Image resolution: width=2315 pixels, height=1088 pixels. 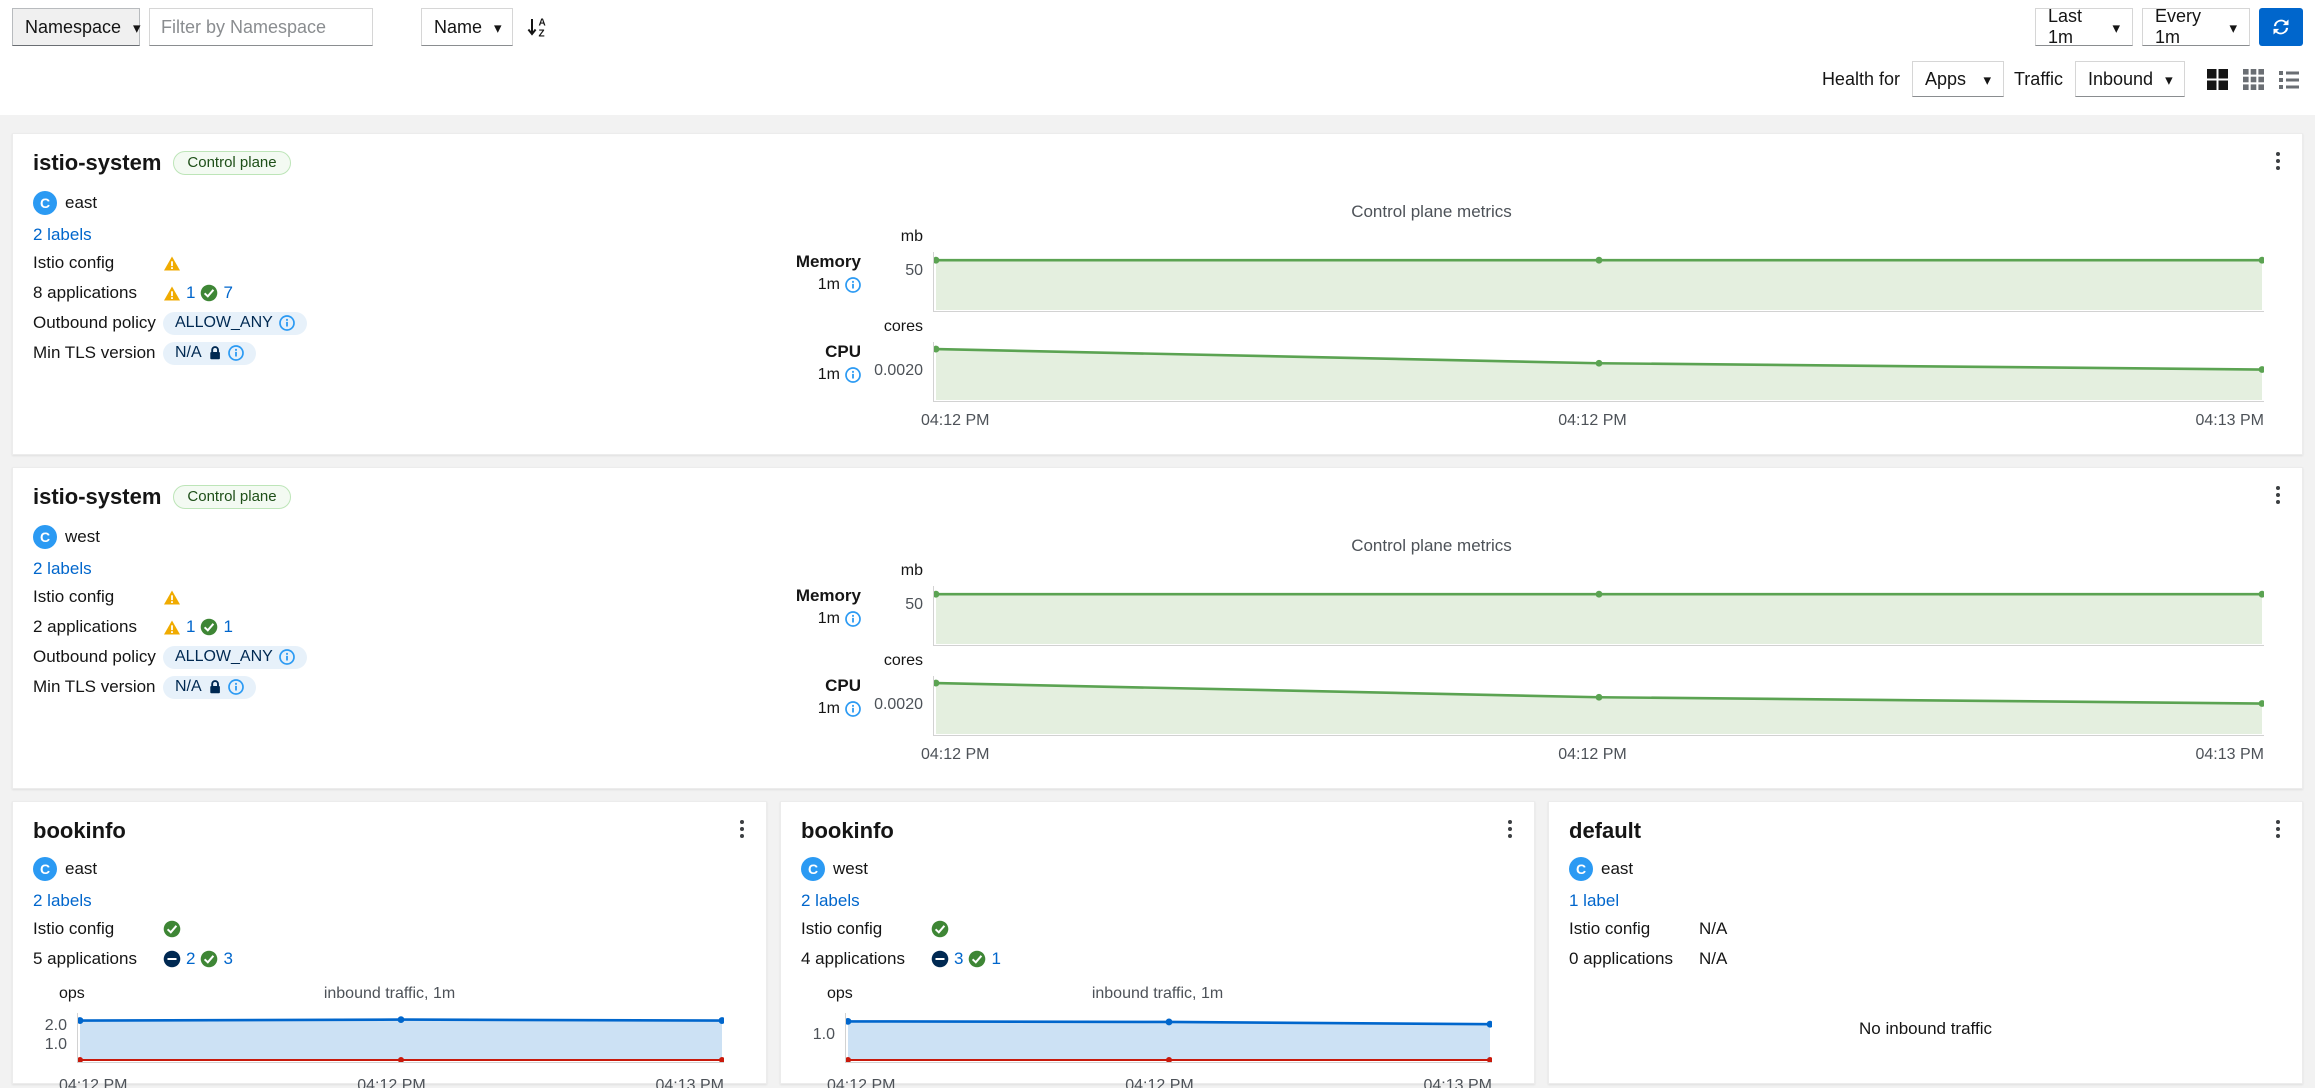 What do you see at coordinates (228, 292) in the screenshot?
I see `healthy-count-link: 7` at bounding box center [228, 292].